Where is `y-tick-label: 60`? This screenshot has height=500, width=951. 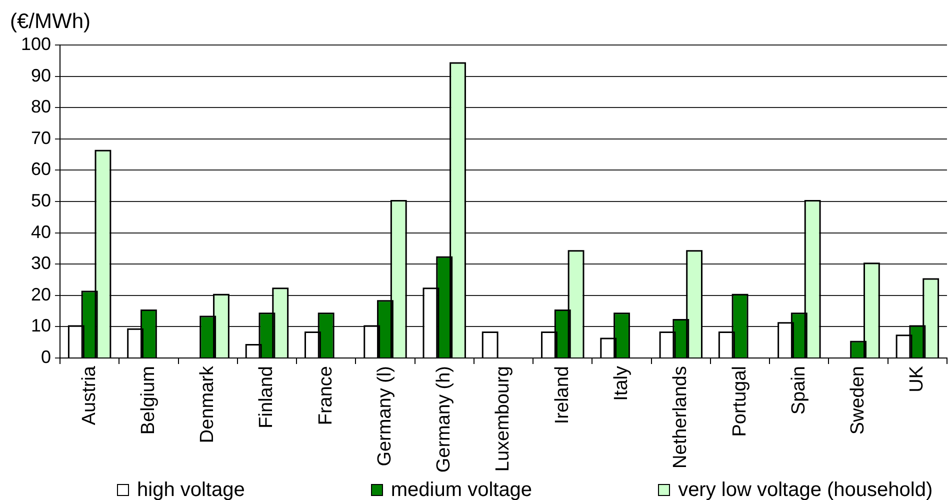
y-tick-label: 60 is located at coordinates (40, 169).